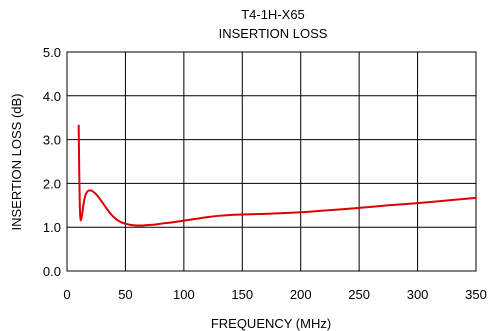 The height and width of the screenshot is (331, 488). Describe the element at coordinates (52, 227) in the screenshot. I see `y-tick-label-1: 1.0` at that location.